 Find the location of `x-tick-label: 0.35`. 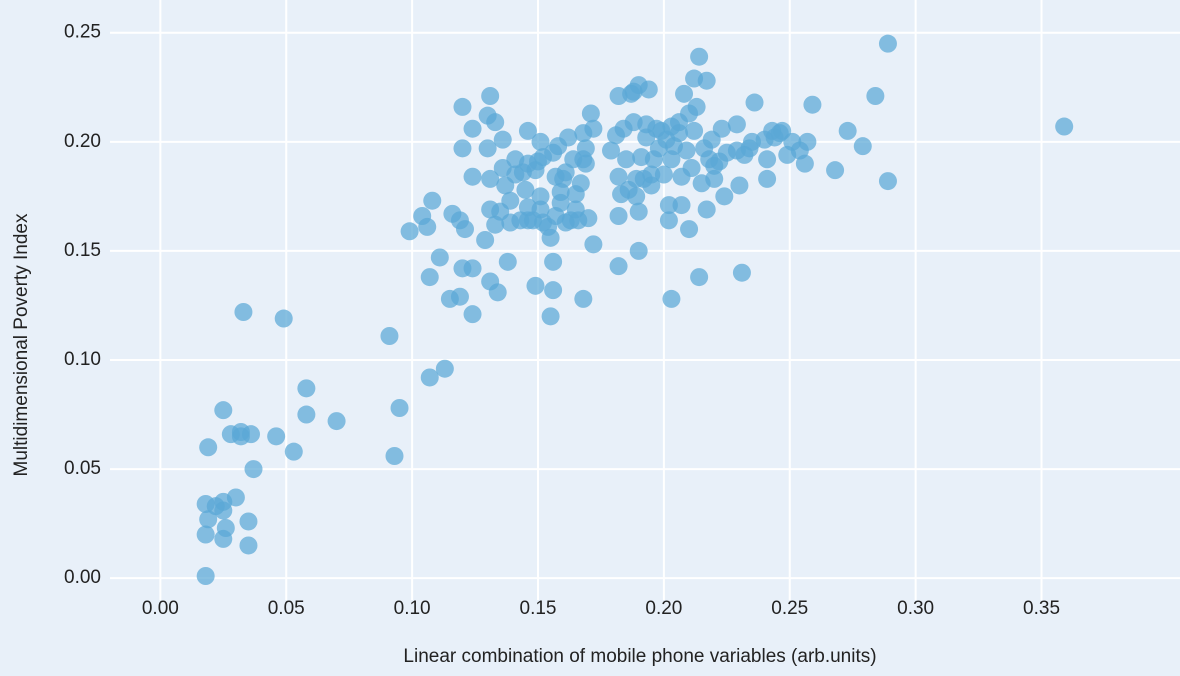

x-tick-label: 0.35 is located at coordinates (1041, 608).